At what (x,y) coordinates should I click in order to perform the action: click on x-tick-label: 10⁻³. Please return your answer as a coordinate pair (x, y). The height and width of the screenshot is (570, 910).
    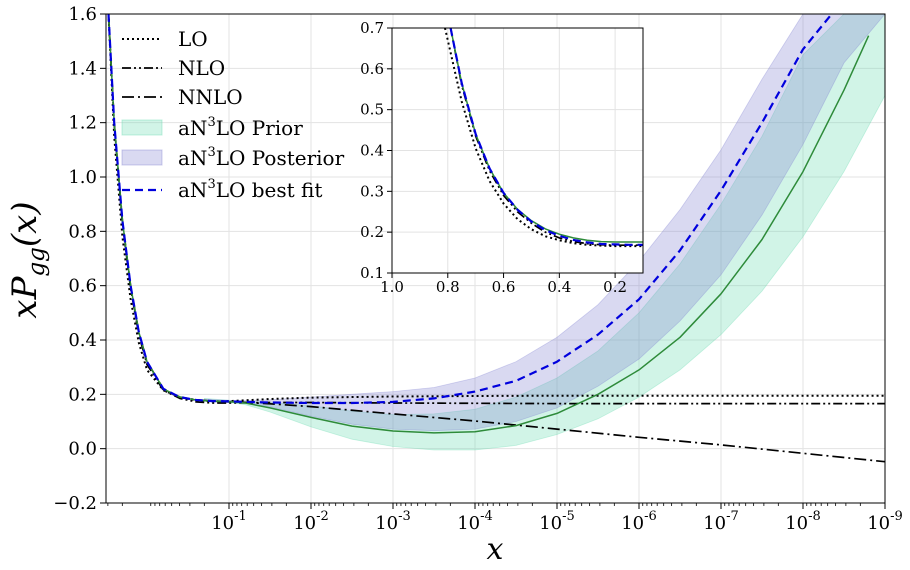
    Looking at the image, I should click on (393, 521).